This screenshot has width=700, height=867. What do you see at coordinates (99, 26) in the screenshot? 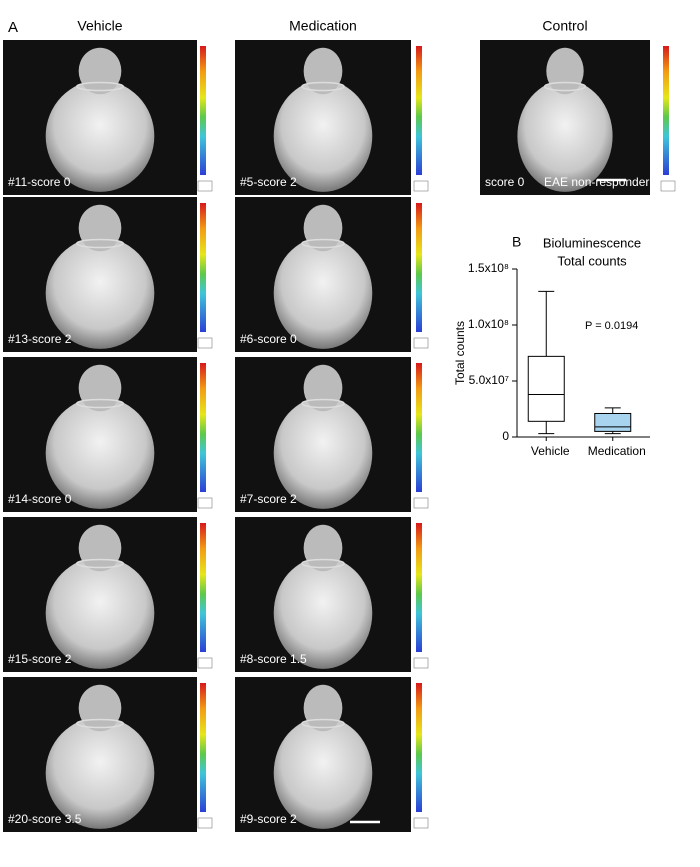
I see `column-title: Vehicle` at bounding box center [99, 26].